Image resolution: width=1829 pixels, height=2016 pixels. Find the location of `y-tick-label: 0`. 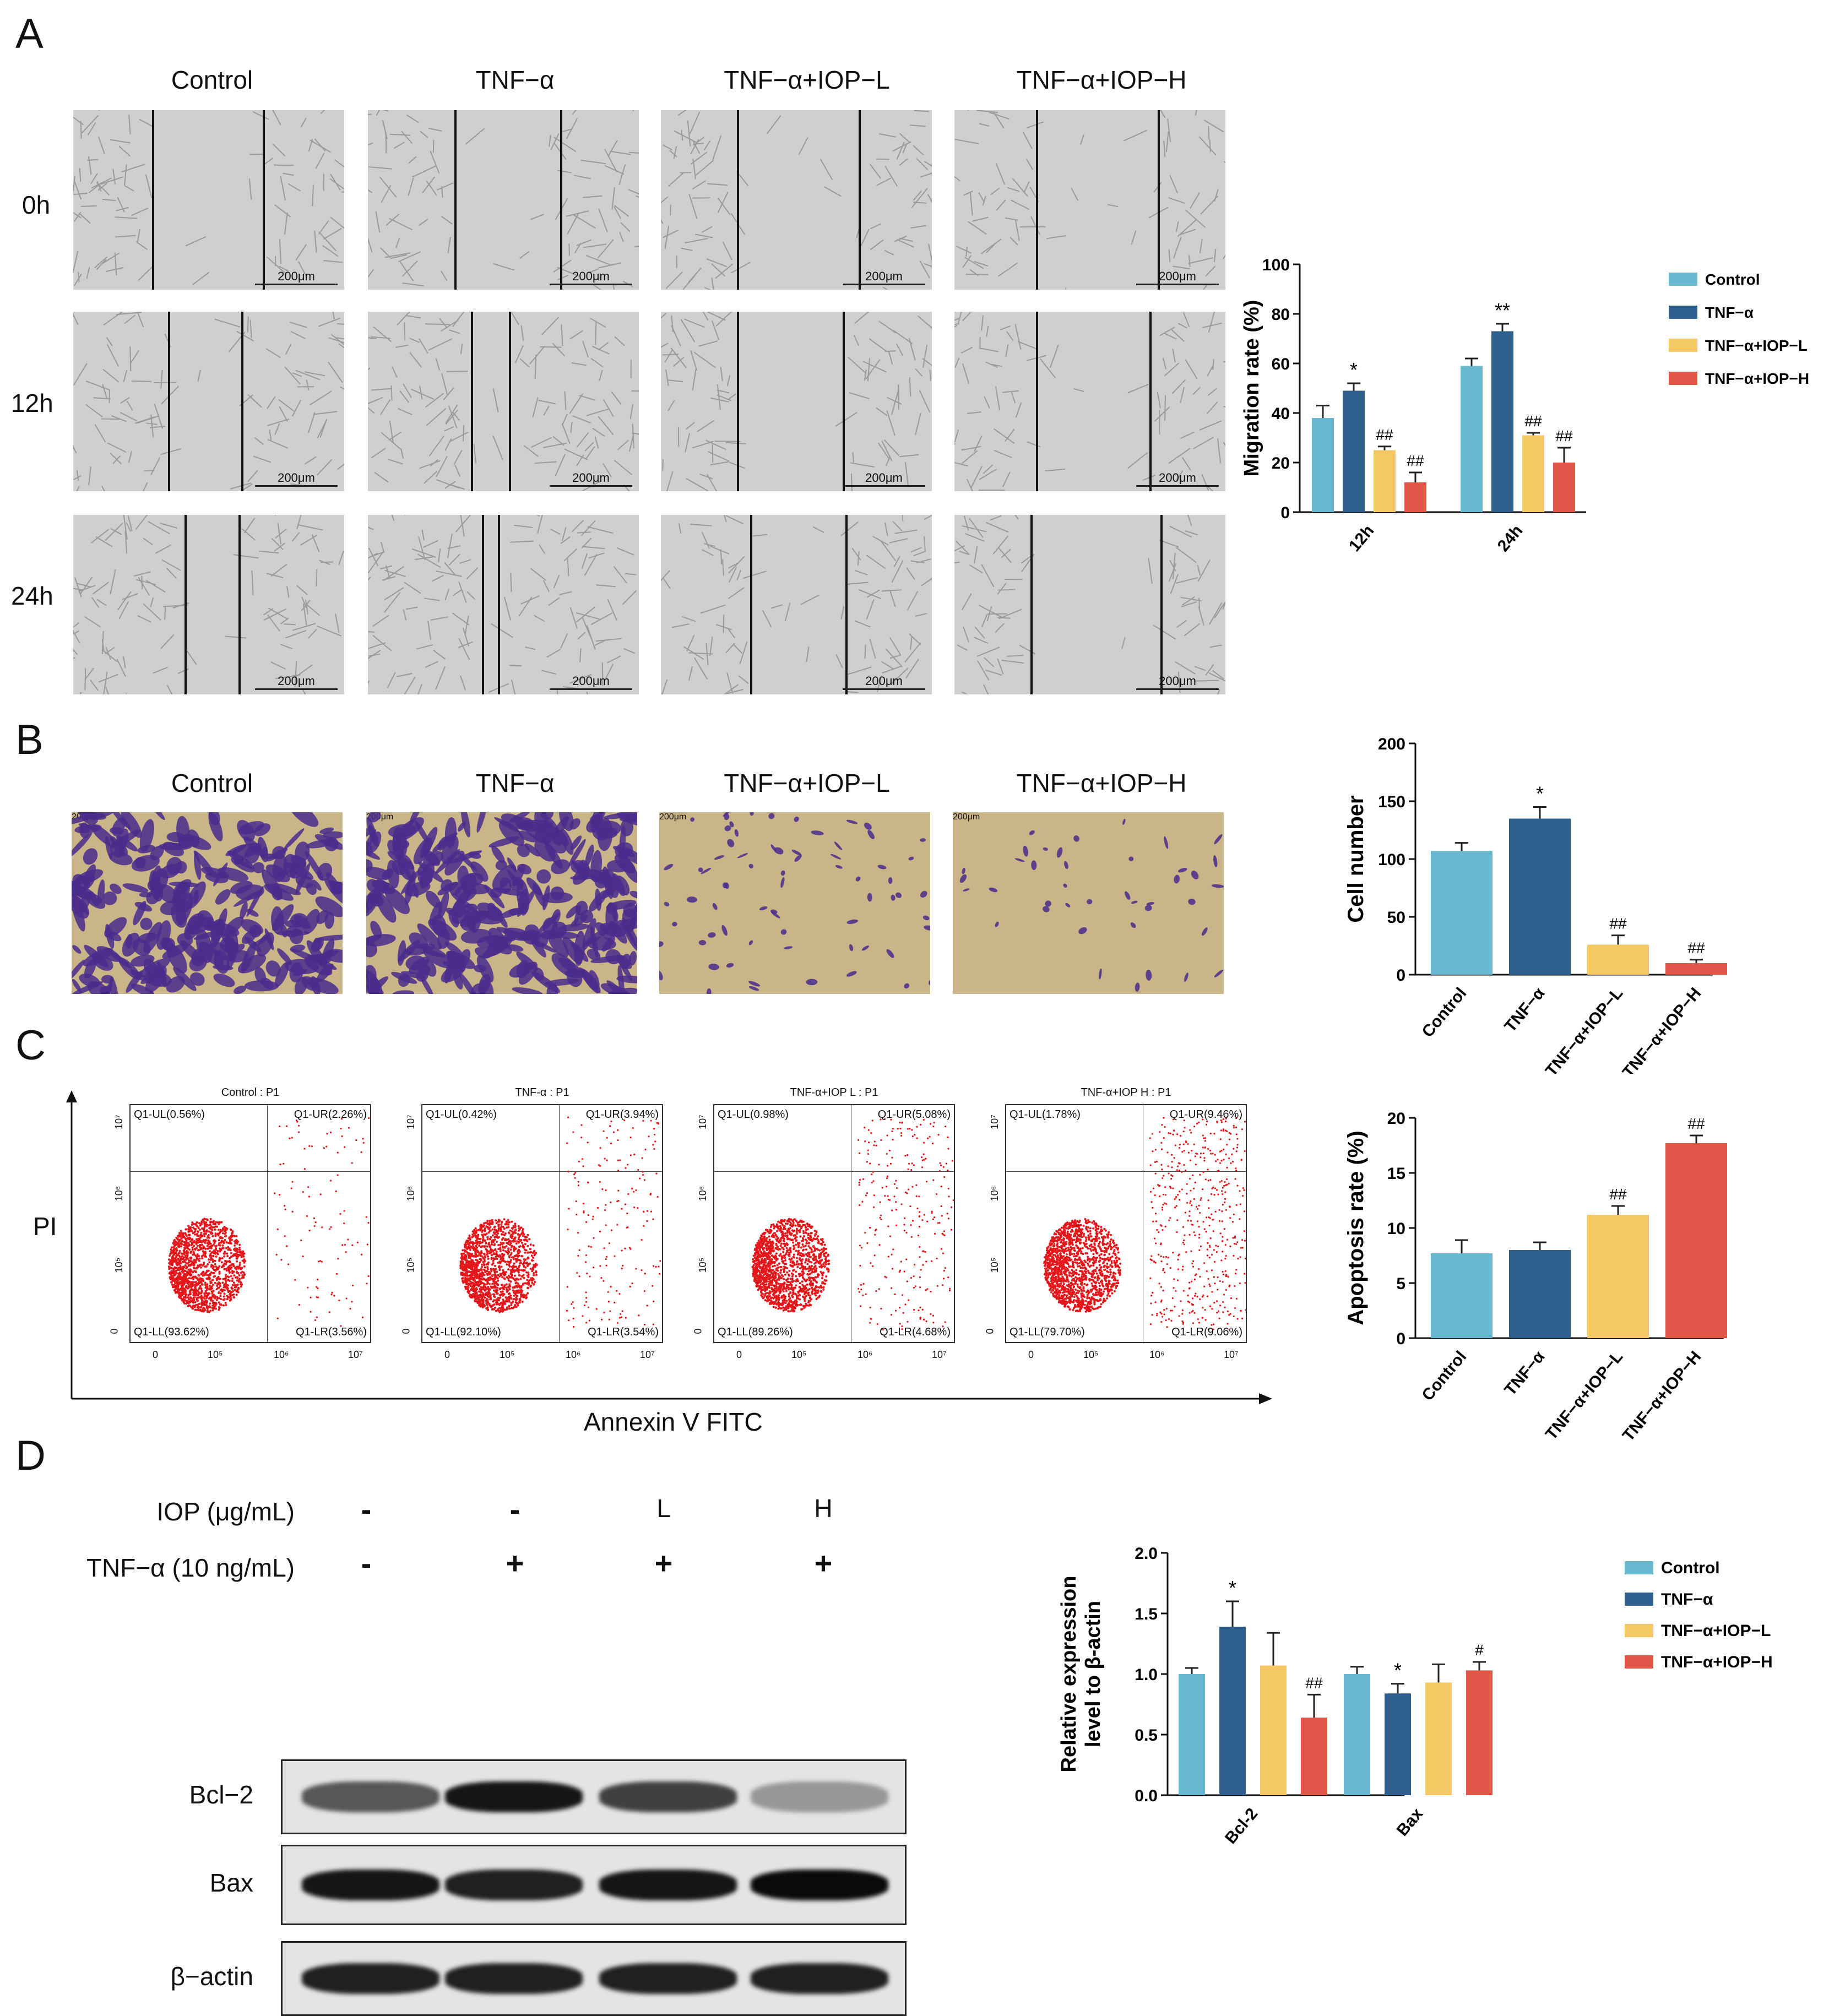

y-tick-label: 0 is located at coordinates (1400, 975).